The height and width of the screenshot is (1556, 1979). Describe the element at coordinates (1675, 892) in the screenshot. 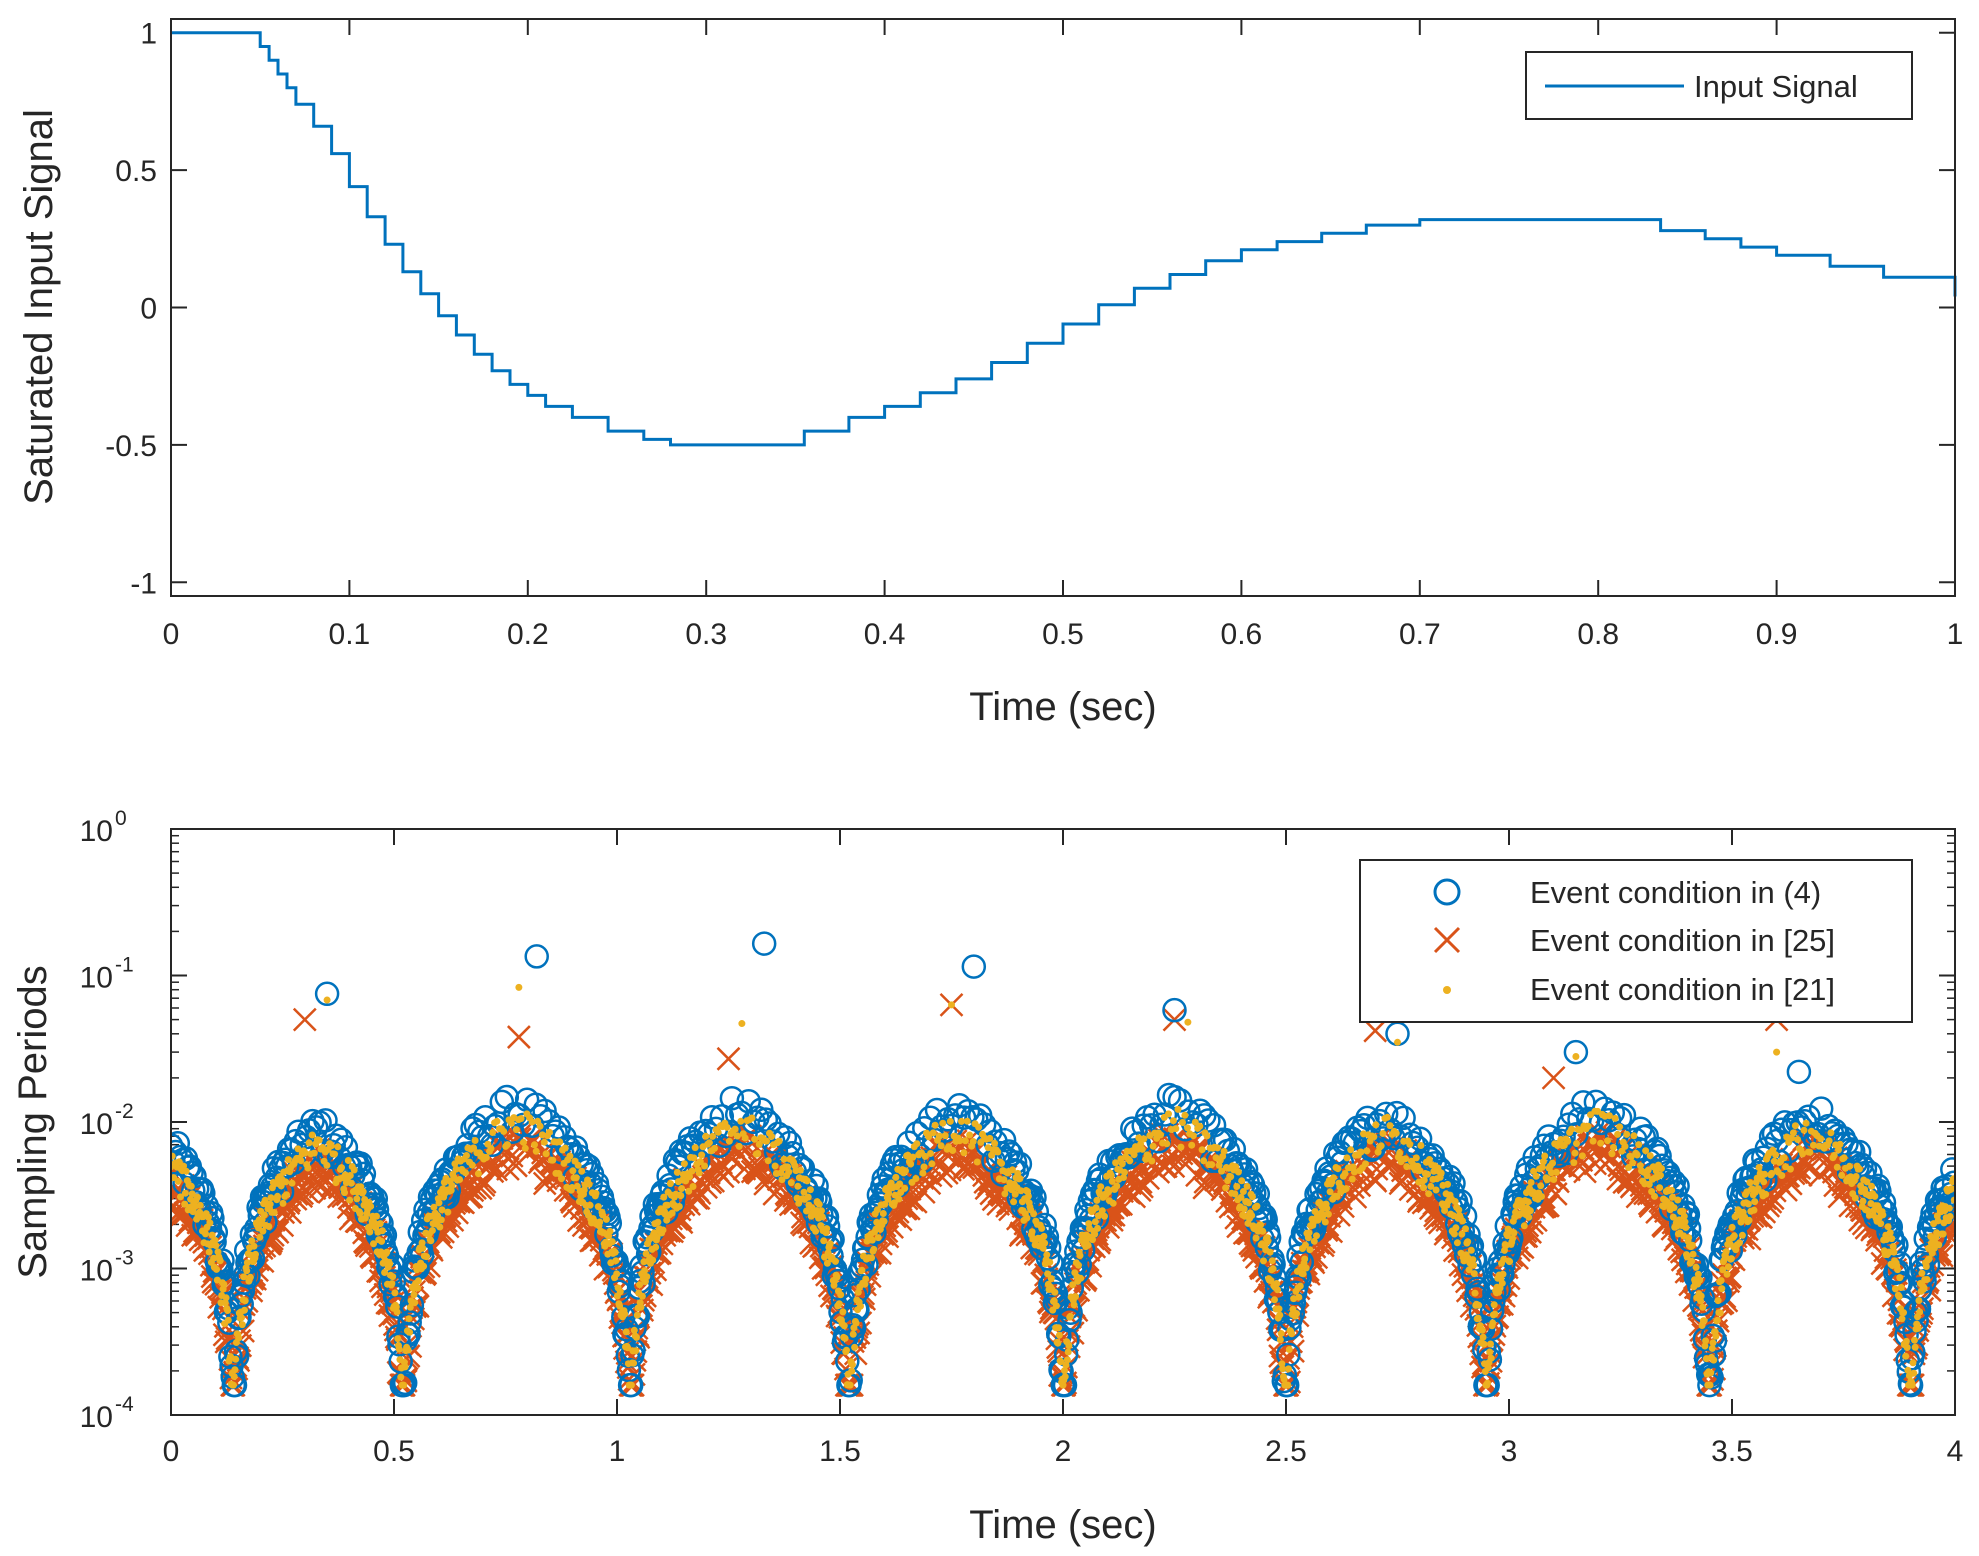

I see `legend-label-event-4: Event condition in (4)` at that location.